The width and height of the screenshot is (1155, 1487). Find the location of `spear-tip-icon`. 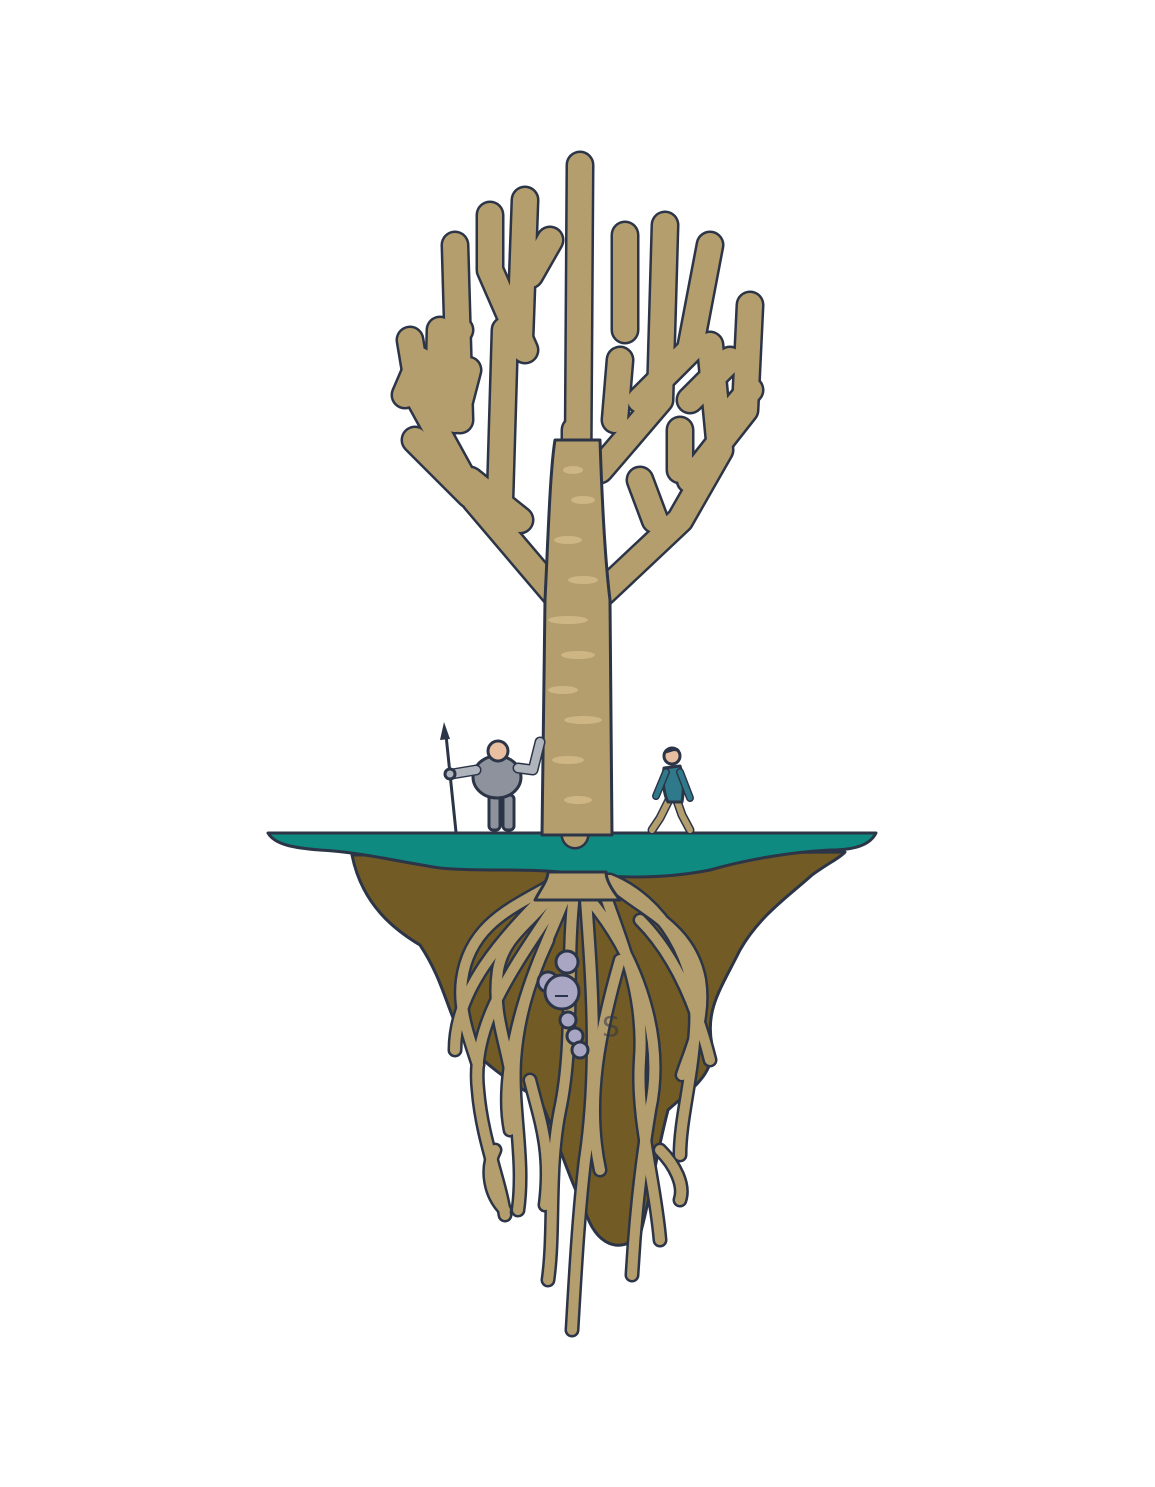

spear-tip-icon is located at coordinates (445, 731).